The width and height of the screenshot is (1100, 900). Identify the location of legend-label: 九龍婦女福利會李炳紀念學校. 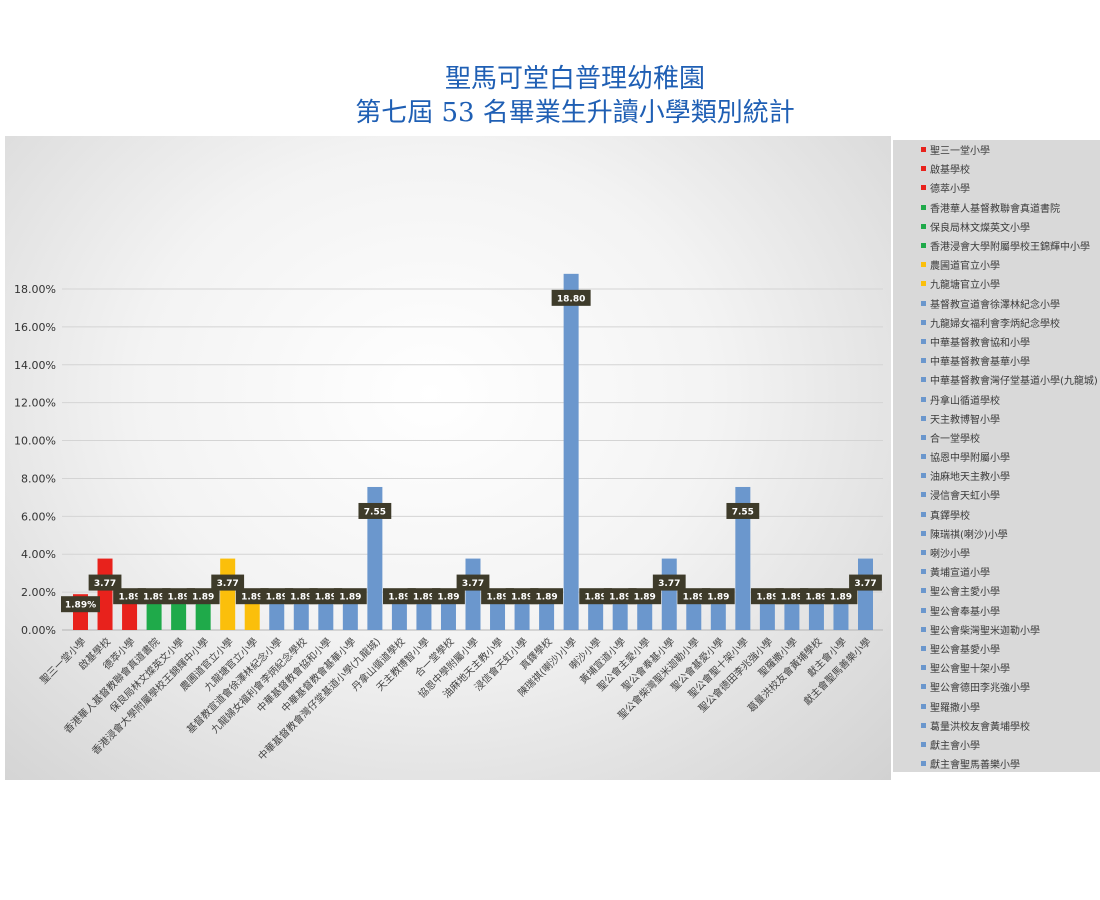
(995, 324).